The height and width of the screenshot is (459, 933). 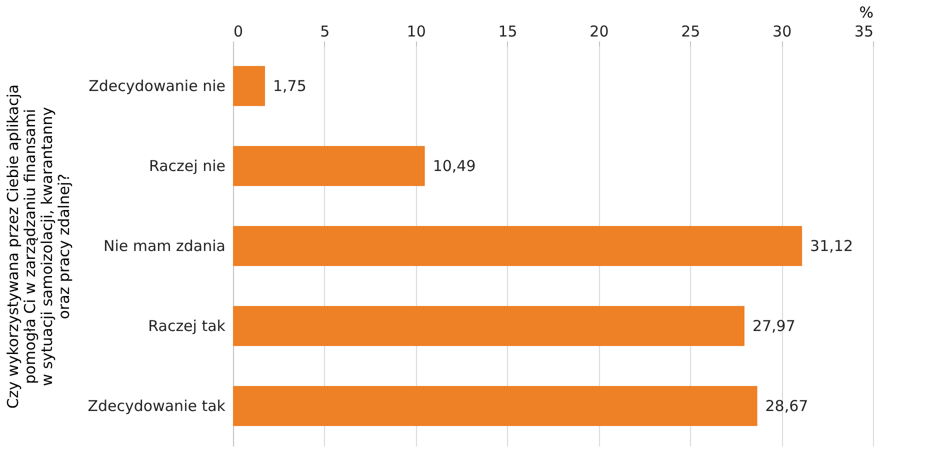 I want to click on x-tick-label: 30, so click(x=782, y=31).